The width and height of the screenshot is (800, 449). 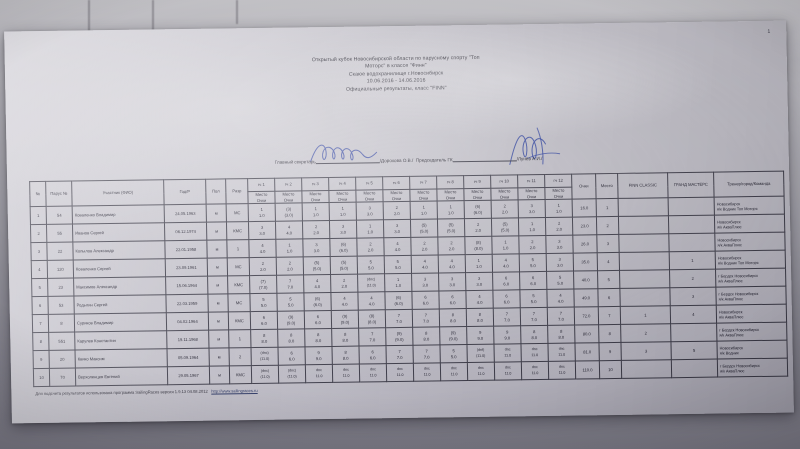 I want to click on cell-race-11: 3 3.0, so click(x=532, y=209).